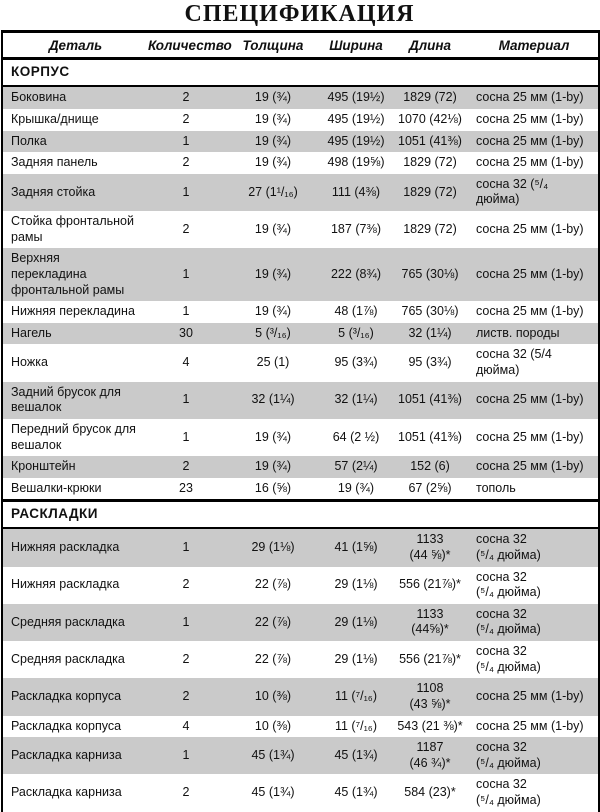  Describe the element at coordinates (73, 436) in the screenshot. I see `cell-part: Передний брусок для вешалок` at that location.